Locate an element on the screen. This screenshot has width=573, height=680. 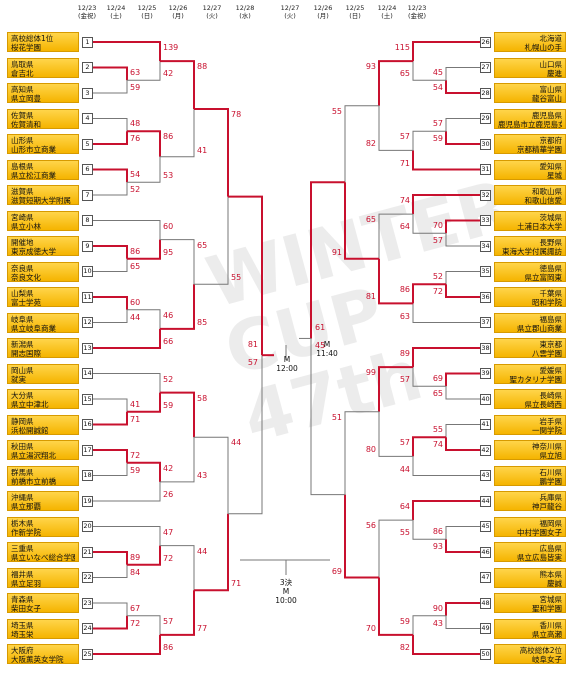
match-score: 52 is located at coordinates (168, 379).